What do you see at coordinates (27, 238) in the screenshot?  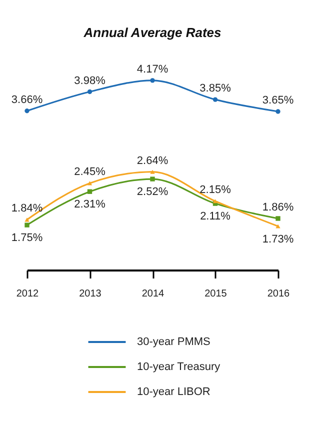 I see `data-label: 1.75%` at bounding box center [27, 238].